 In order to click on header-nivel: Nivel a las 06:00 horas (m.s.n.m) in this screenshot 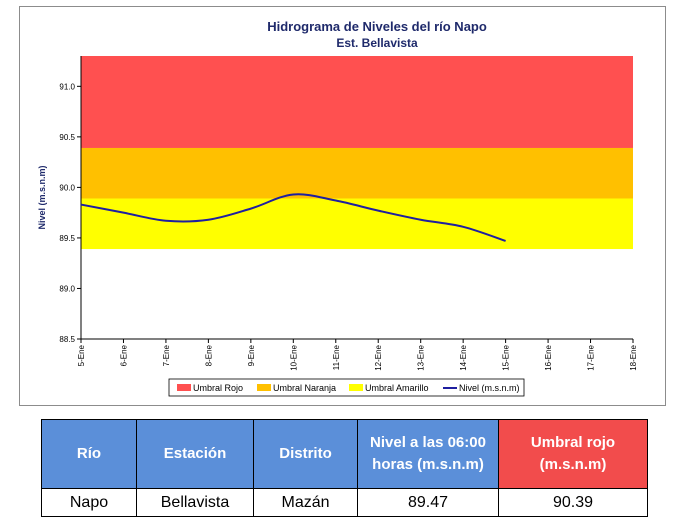, I will do `click(428, 454)`.